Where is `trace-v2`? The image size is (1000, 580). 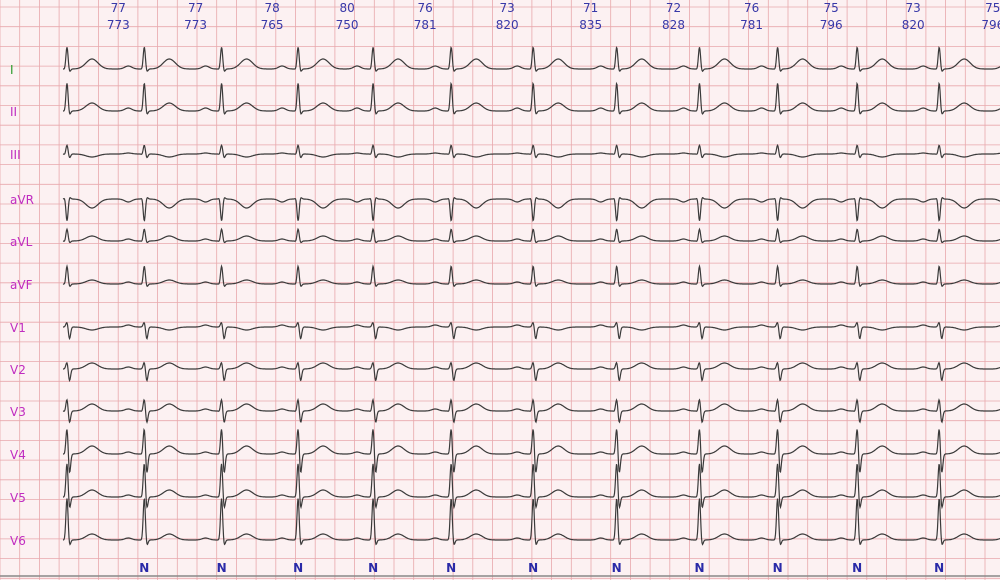
trace-v2 is located at coordinates (531, 372).